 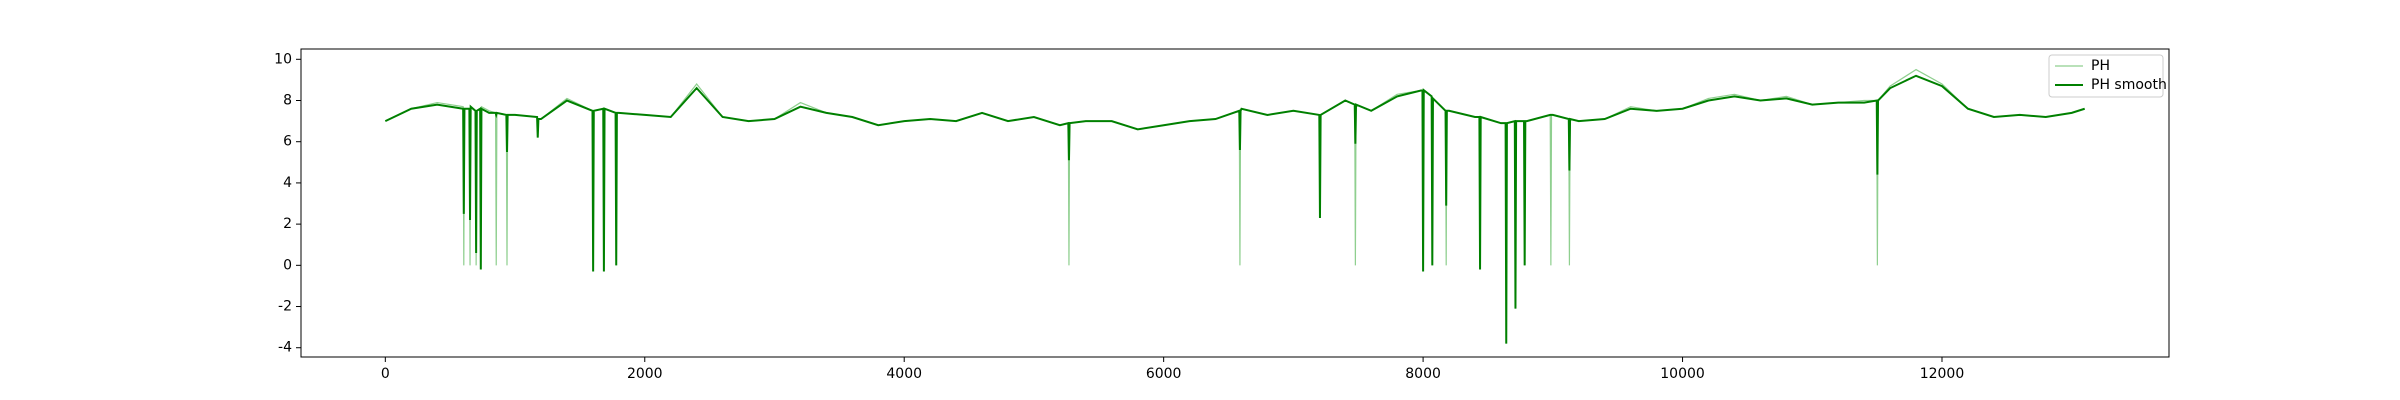 I want to click on y-tick-label: 4, so click(x=287, y=183).